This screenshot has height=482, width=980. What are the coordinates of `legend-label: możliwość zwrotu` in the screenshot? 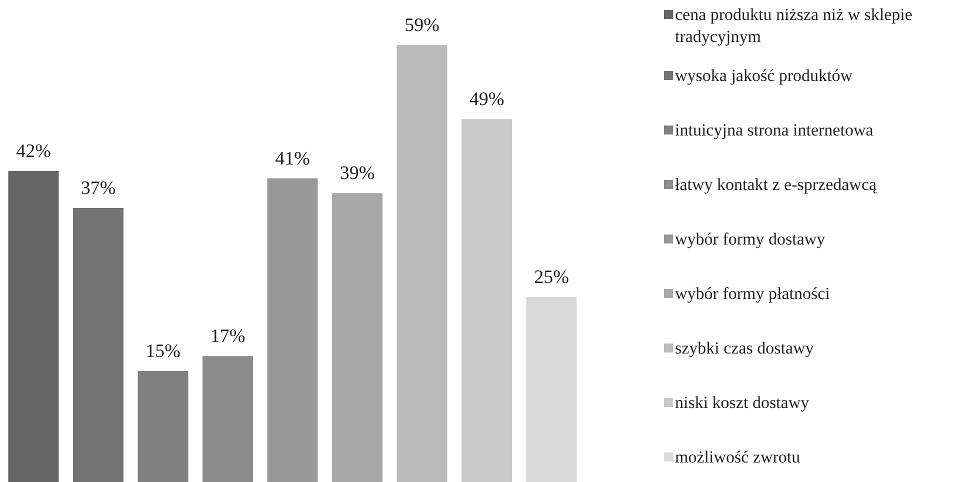 It's located at (738, 457).